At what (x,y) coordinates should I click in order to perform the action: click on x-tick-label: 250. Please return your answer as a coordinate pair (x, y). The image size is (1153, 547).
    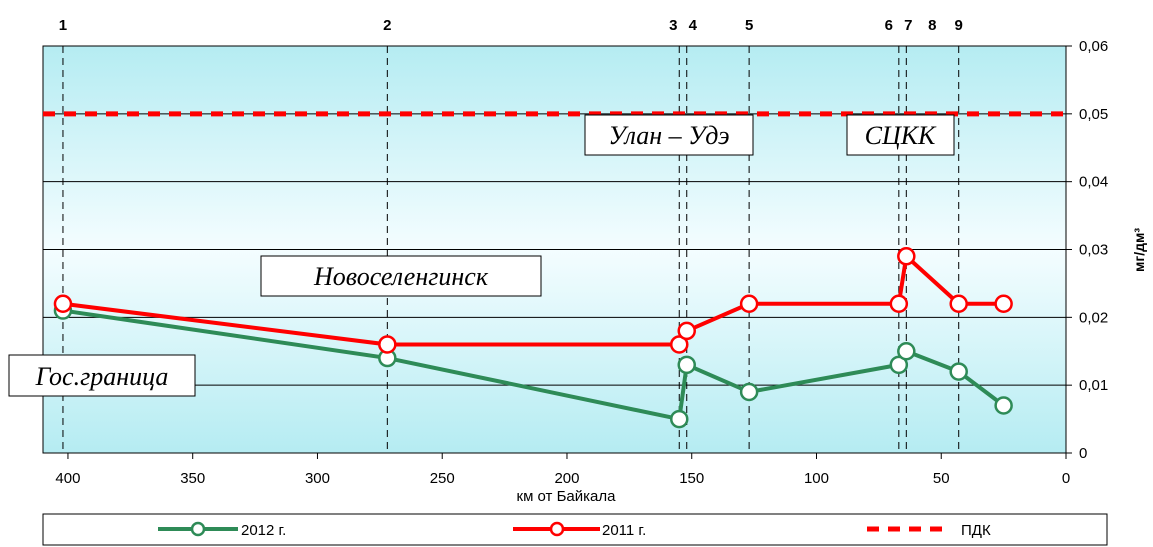
    Looking at the image, I should click on (442, 478).